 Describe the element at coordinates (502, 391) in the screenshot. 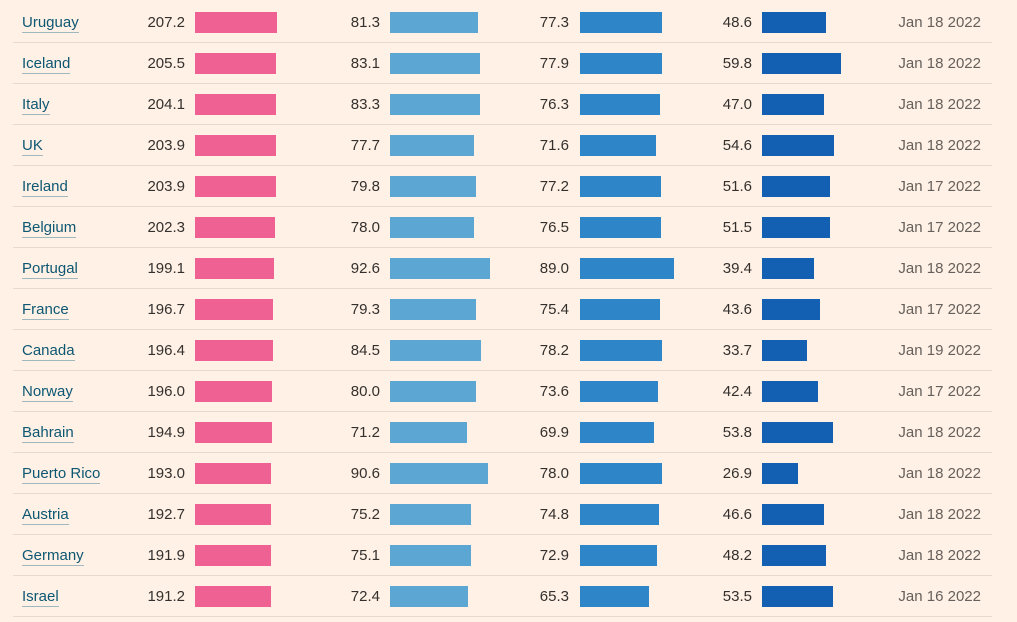

I see `table-row: Norway 196.0 80.0 73.6 42.4 Jan 17 2022` at that location.